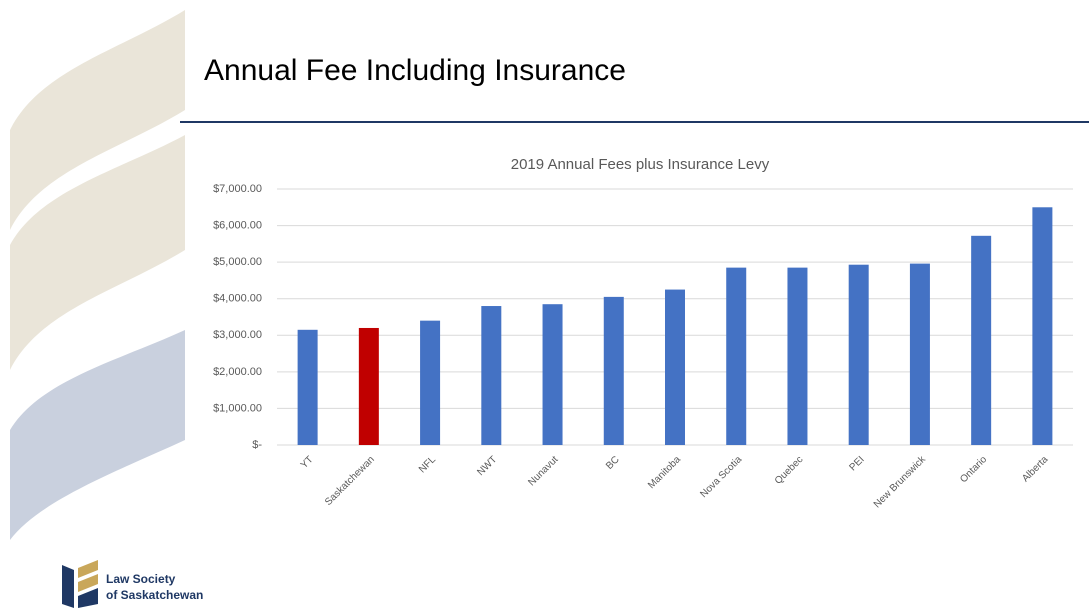 The image size is (1089, 610). What do you see at coordinates (237, 408) in the screenshot?
I see `y-tick-label: $1,000.00` at bounding box center [237, 408].